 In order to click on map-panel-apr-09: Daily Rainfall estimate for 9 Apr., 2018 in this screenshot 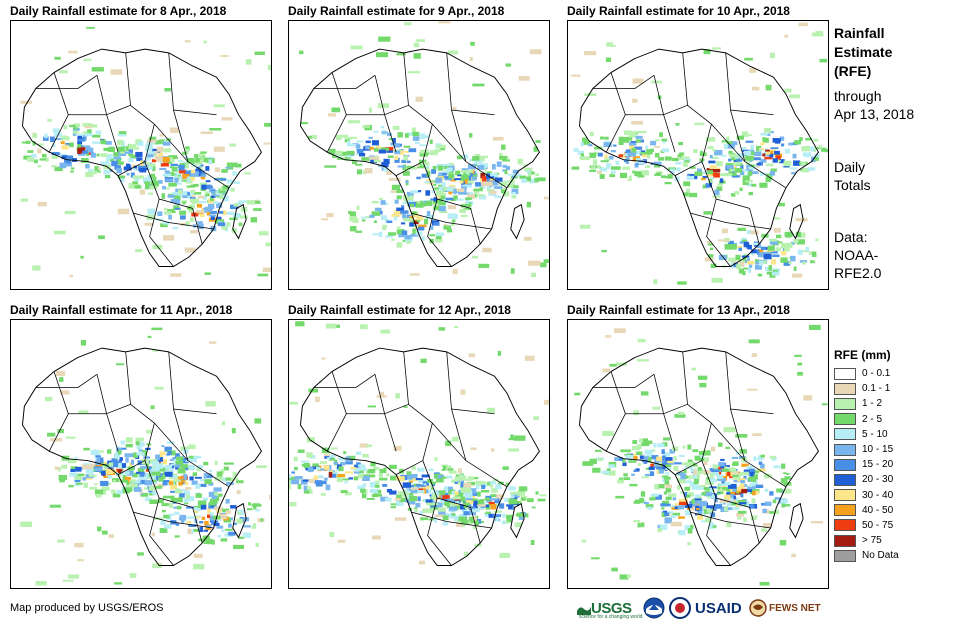, I will do `click(424, 147)`.